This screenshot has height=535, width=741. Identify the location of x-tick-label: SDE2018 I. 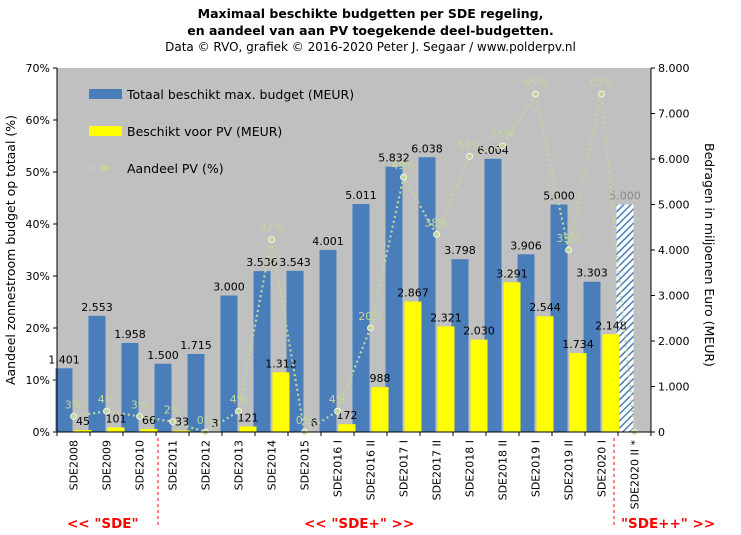
(470, 468).